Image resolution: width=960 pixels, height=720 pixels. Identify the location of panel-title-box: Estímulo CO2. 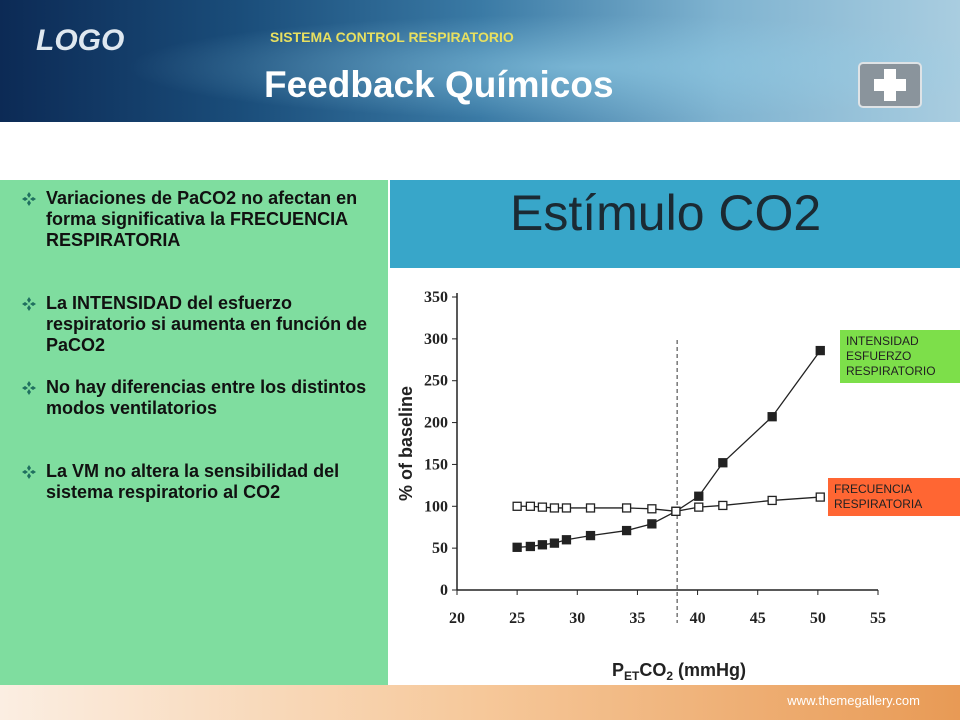
(675, 224).